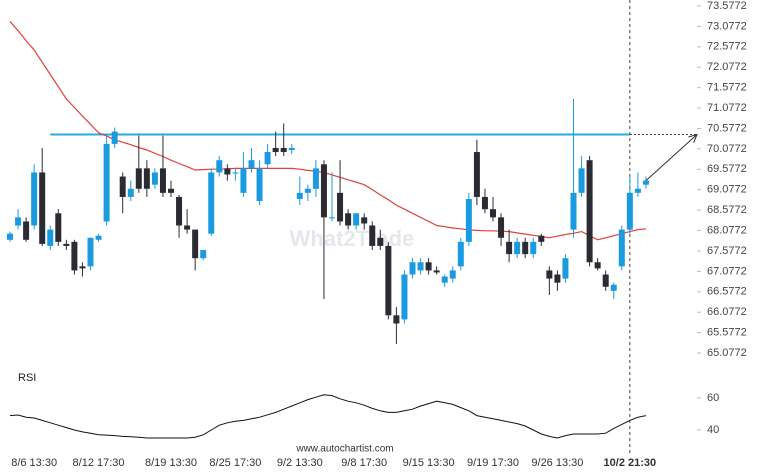 The width and height of the screenshot is (760, 475). I want to click on x-tick-label: 9/19 17:30, so click(493, 463).